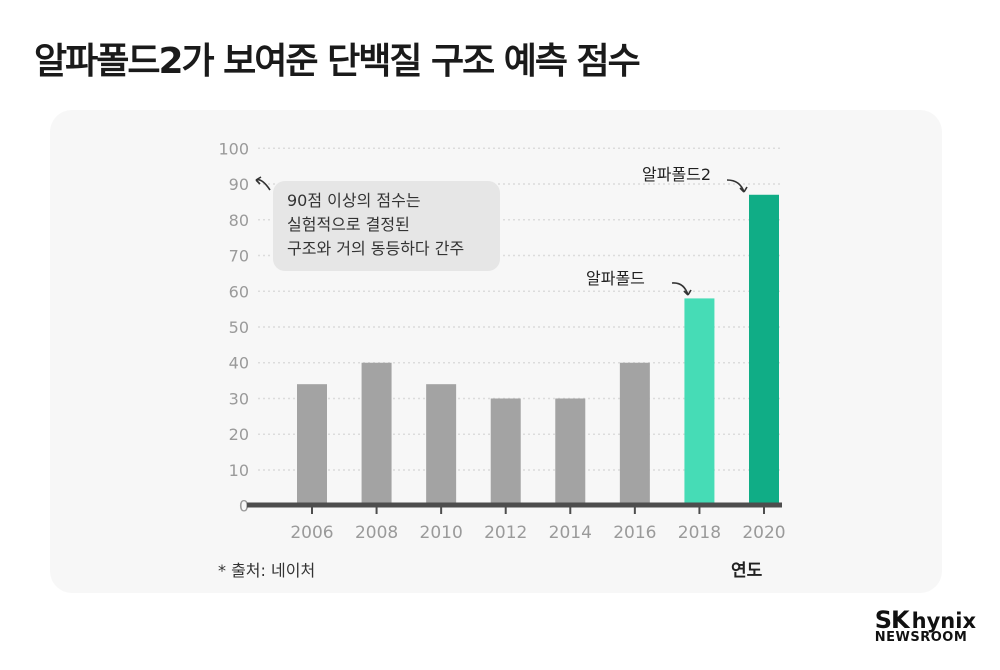 Image resolution: width=1000 pixels, height=670 pixels. I want to click on y-tick-label: 60, so click(239, 291).